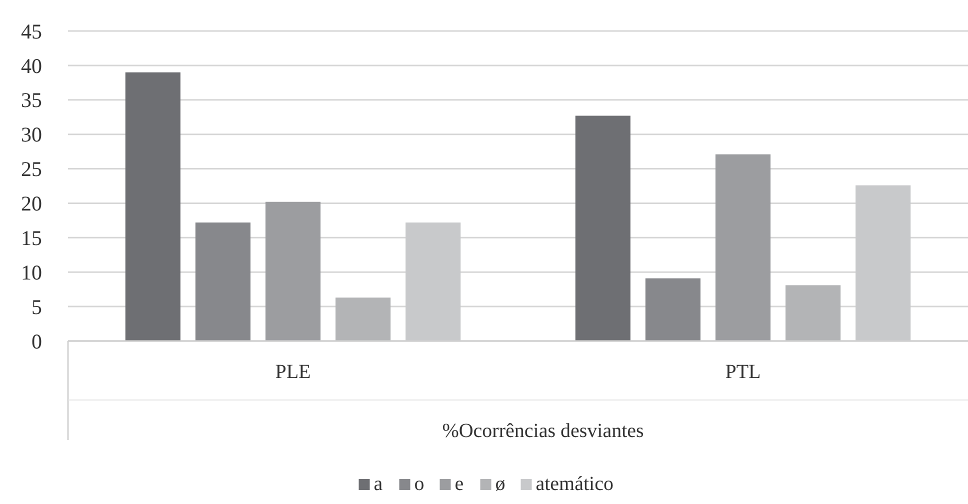 The image size is (968, 504). I want to click on y-tick-label: 5, so click(37, 306).